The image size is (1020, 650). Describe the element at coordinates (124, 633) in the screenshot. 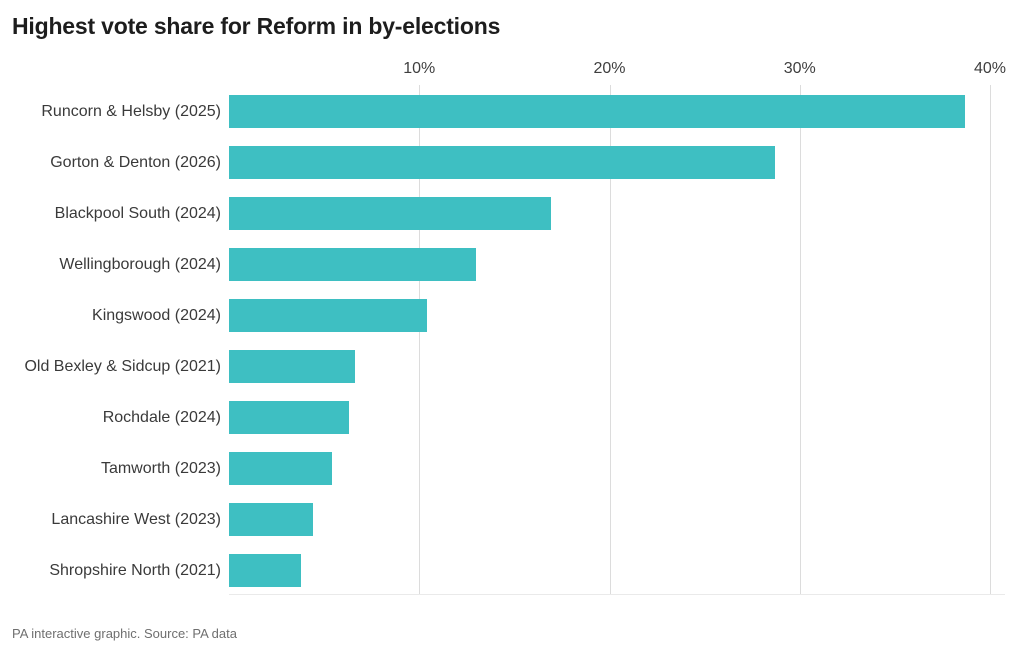

I see `source-note: PA interactive graphic. Source: PA data` at that location.